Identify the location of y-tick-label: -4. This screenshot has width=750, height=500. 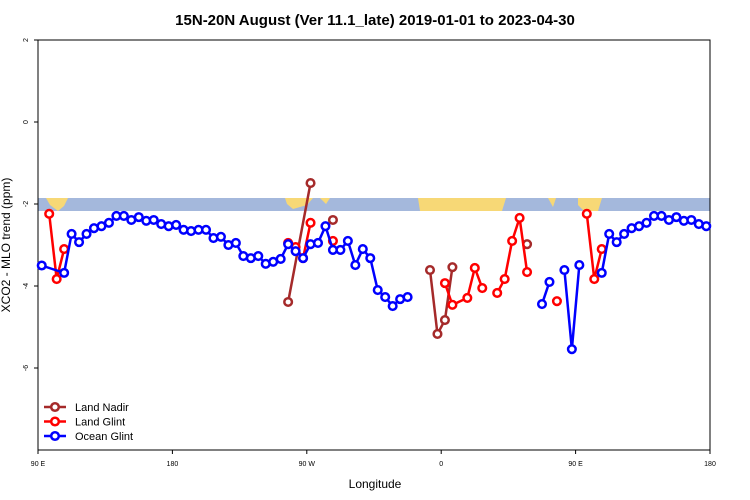
(26, 286).